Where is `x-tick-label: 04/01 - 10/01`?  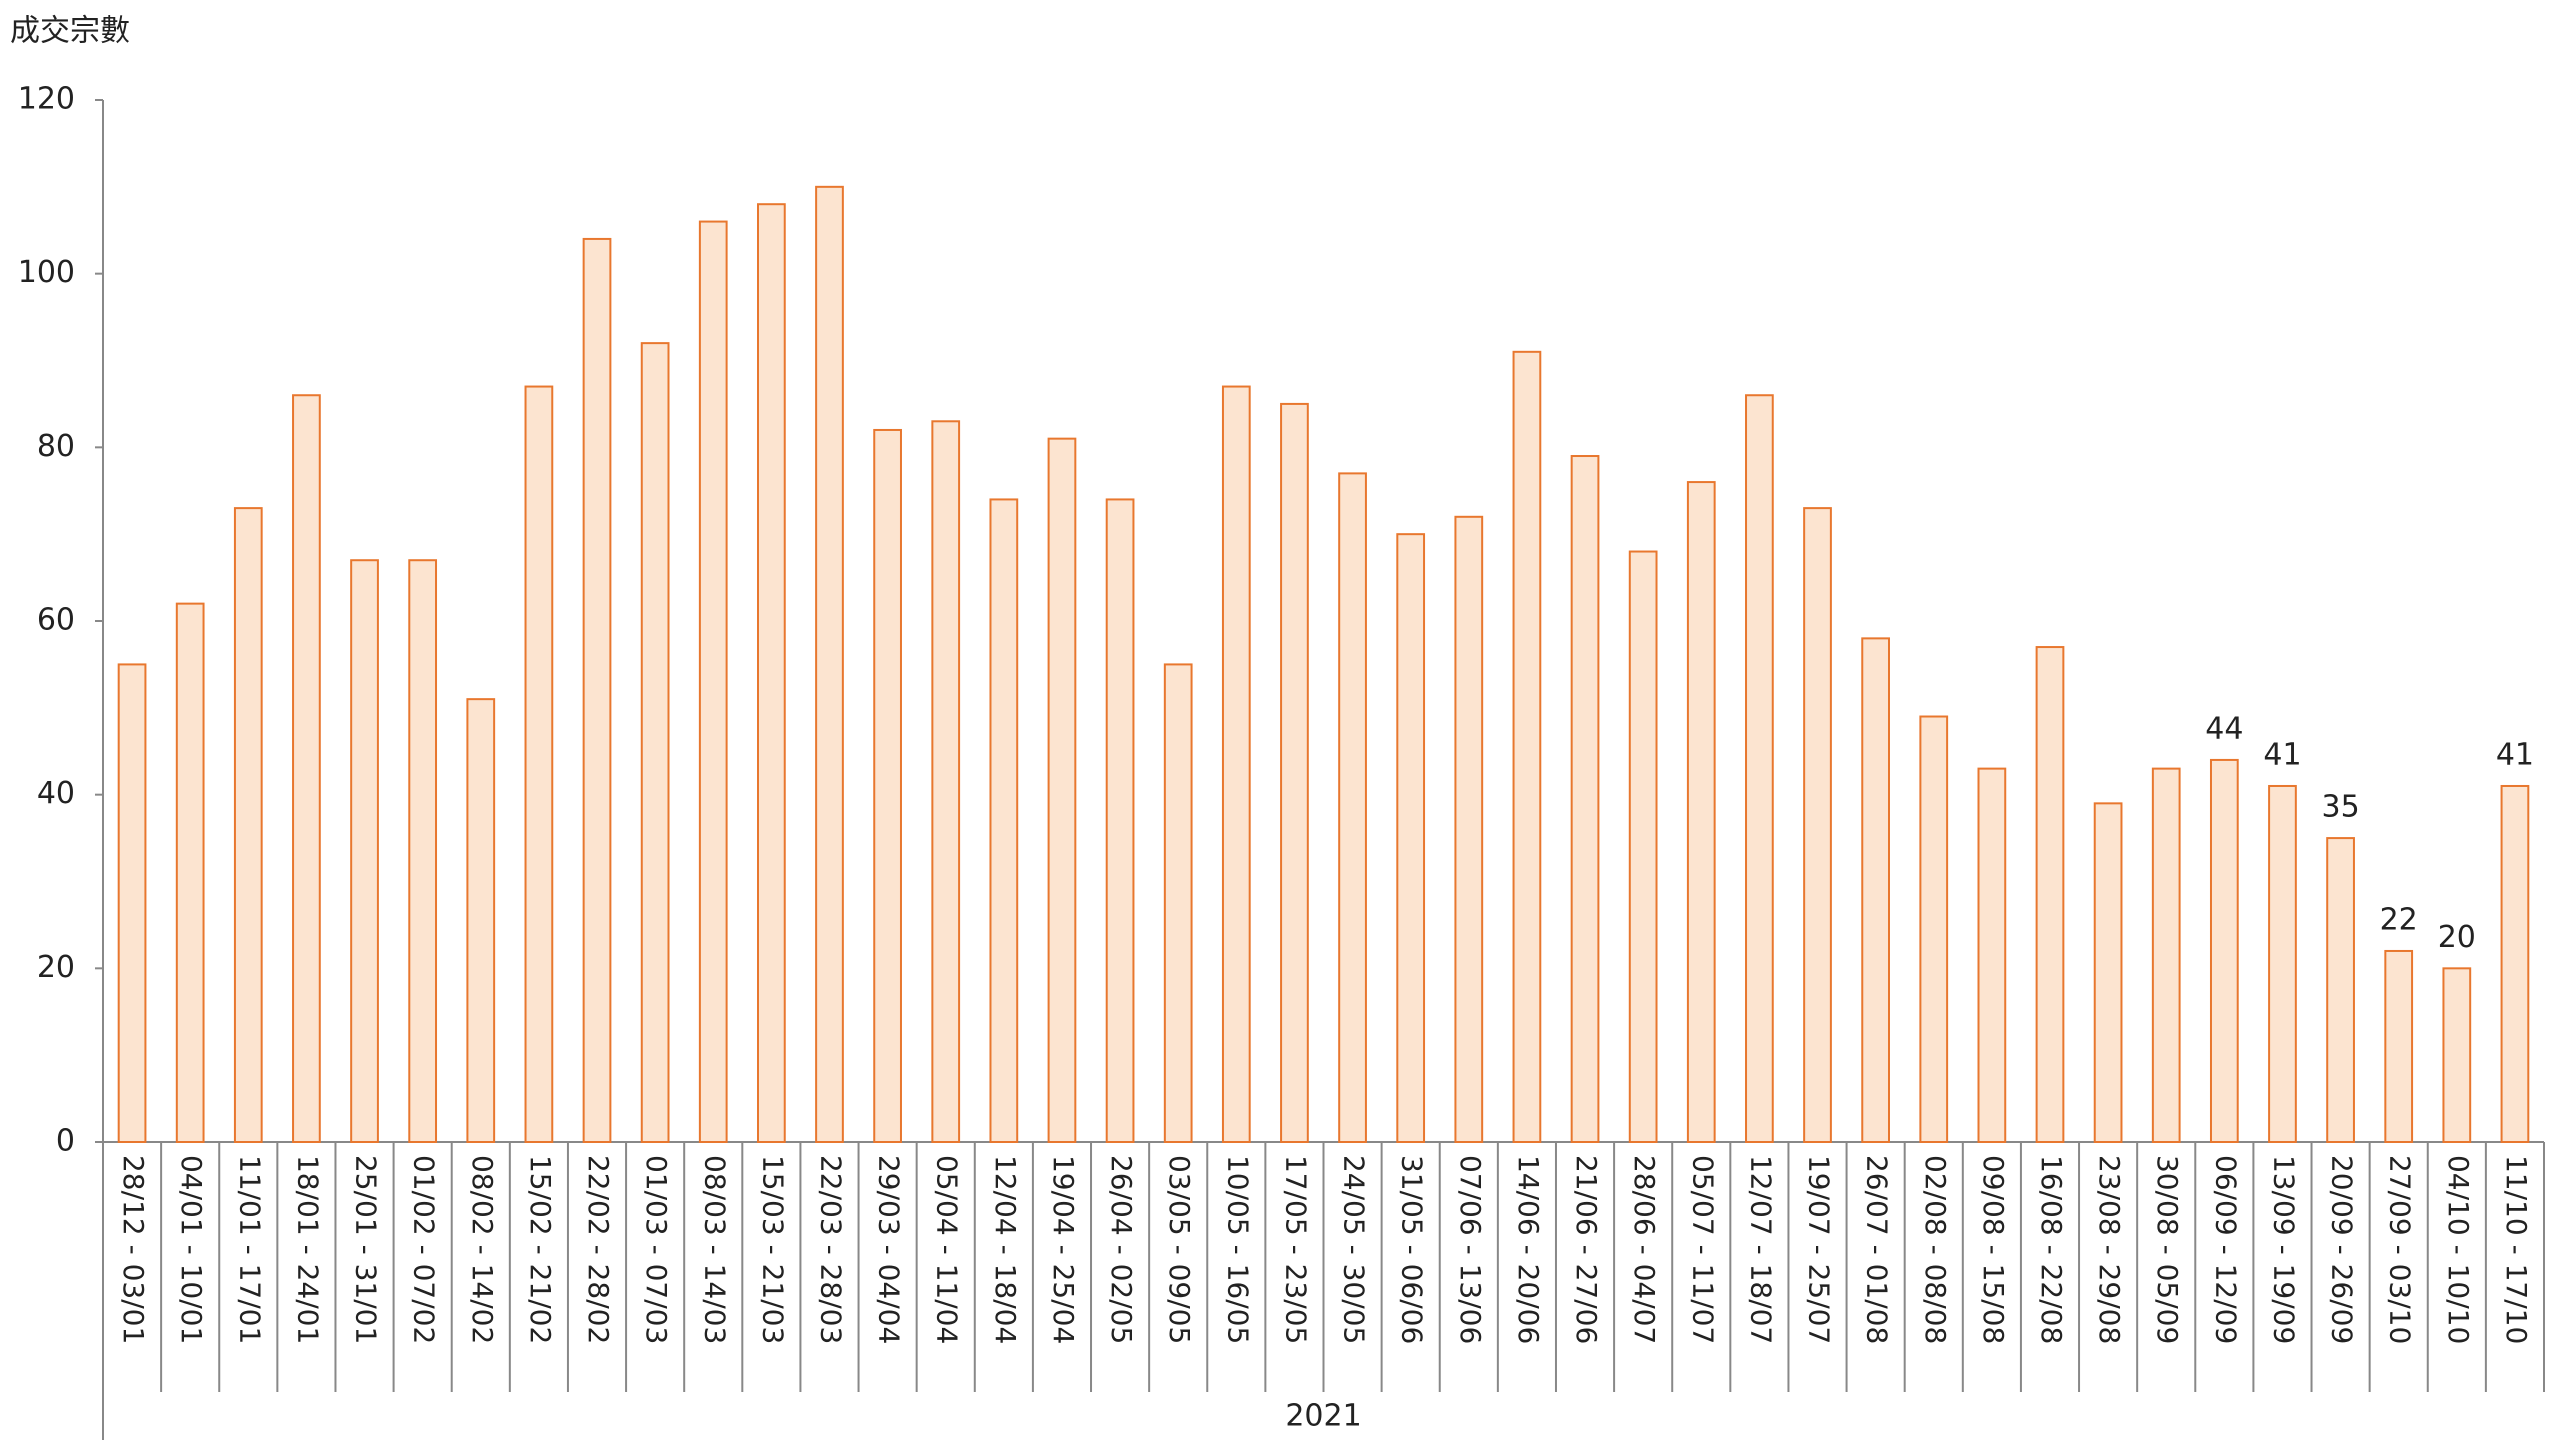 x-tick-label: 04/01 - 10/01 is located at coordinates (191, 1249).